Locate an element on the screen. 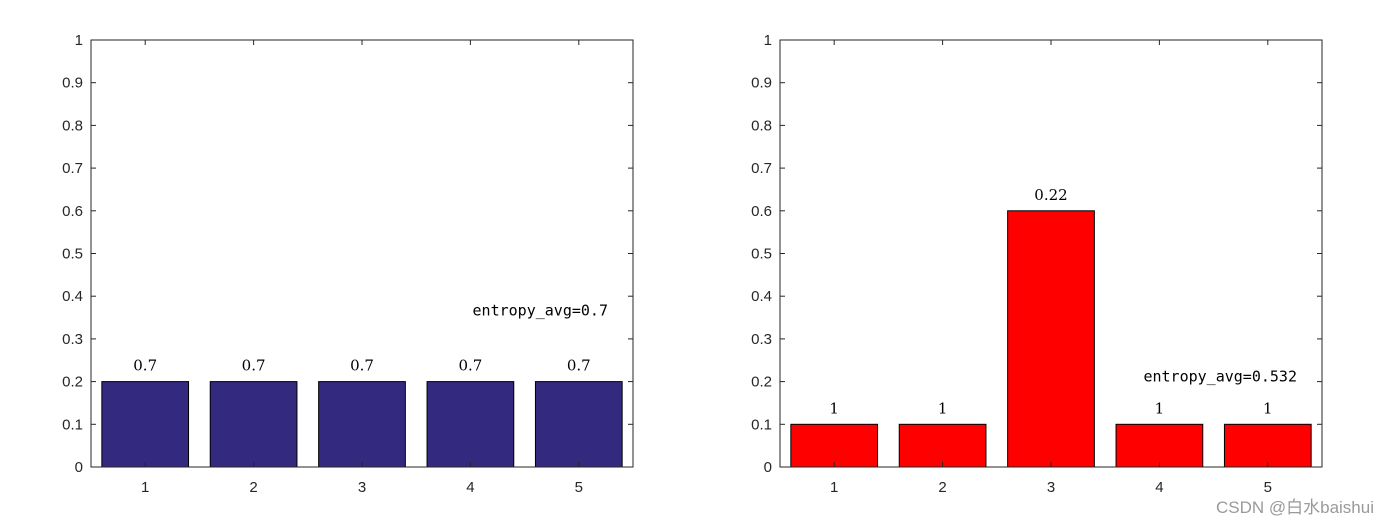 The width and height of the screenshot is (1389, 525). data-label-2: 1 is located at coordinates (943, 408).